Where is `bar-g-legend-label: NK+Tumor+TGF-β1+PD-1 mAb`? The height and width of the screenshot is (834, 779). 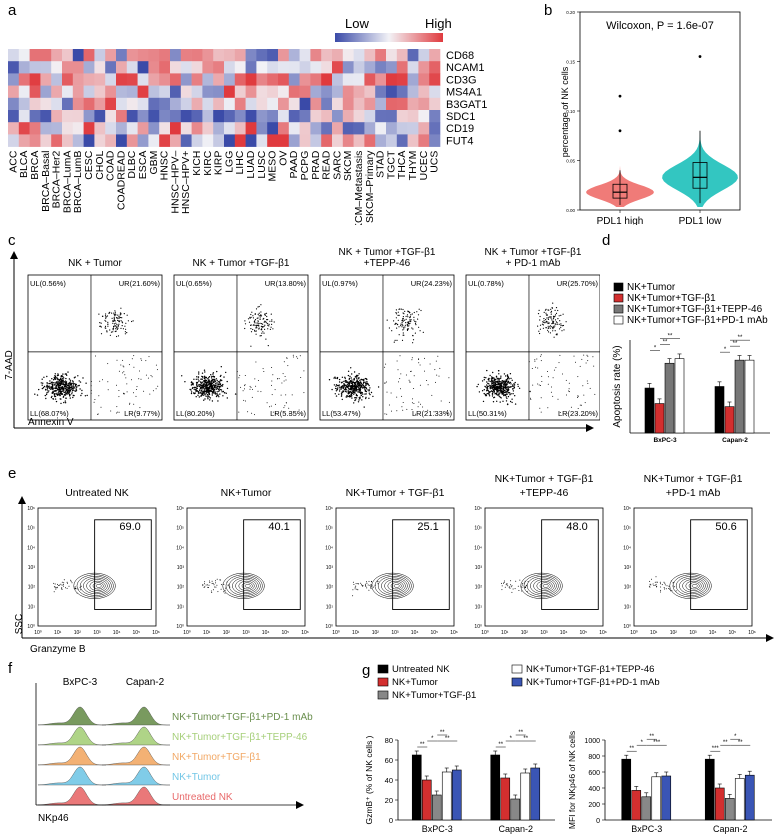
bar-g-legend-label: NK+Tumor+TGF-β1+PD-1 mAb is located at coordinates (593, 682).